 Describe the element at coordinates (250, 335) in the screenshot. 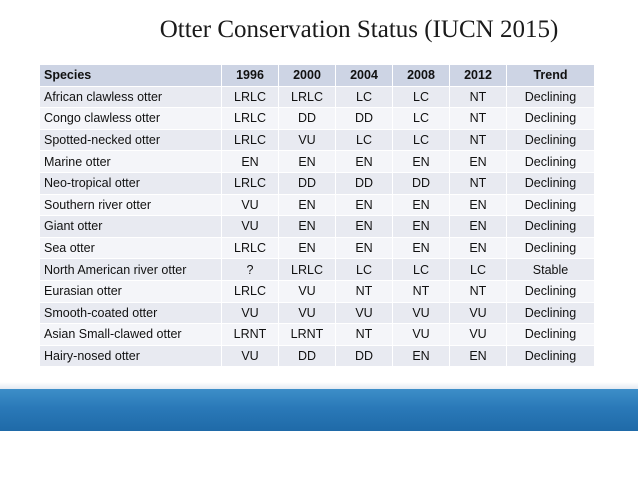

I see `cell-1996: LRNT` at that location.